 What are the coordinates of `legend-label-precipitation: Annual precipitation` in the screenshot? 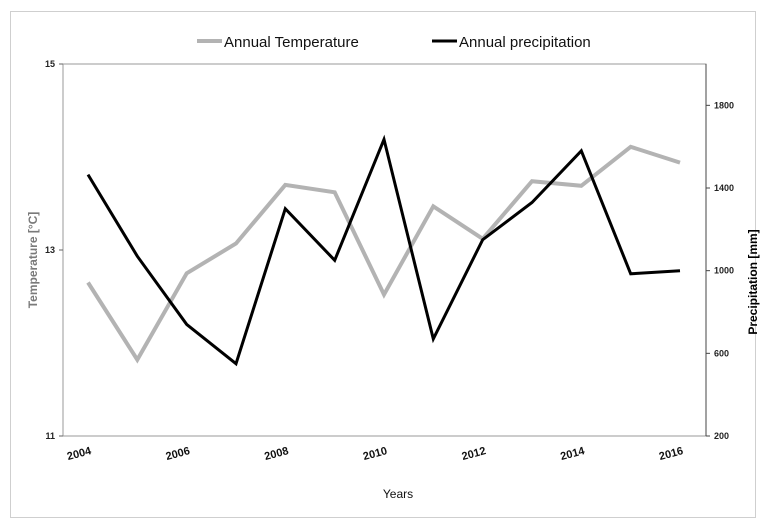 It's located at (525, 42).